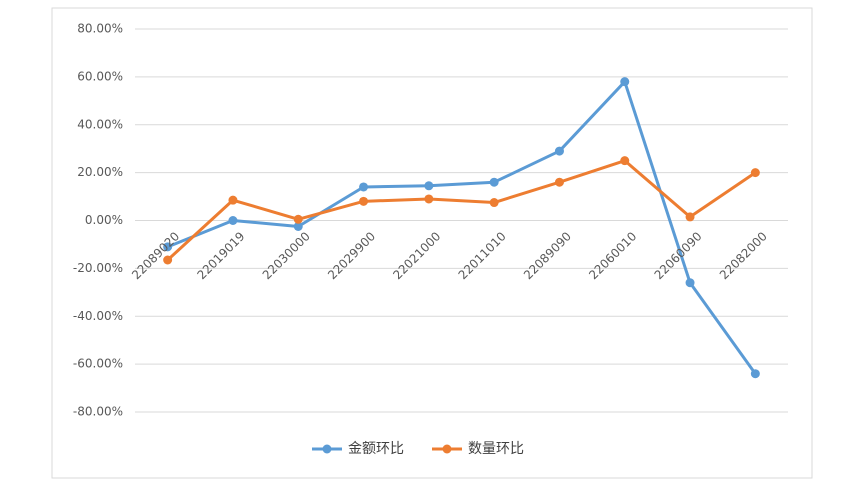 Image resolution: width=863 pixels, height=488 pixels. I want to click on y-tick-label: 20.00%, so click(100, 172).